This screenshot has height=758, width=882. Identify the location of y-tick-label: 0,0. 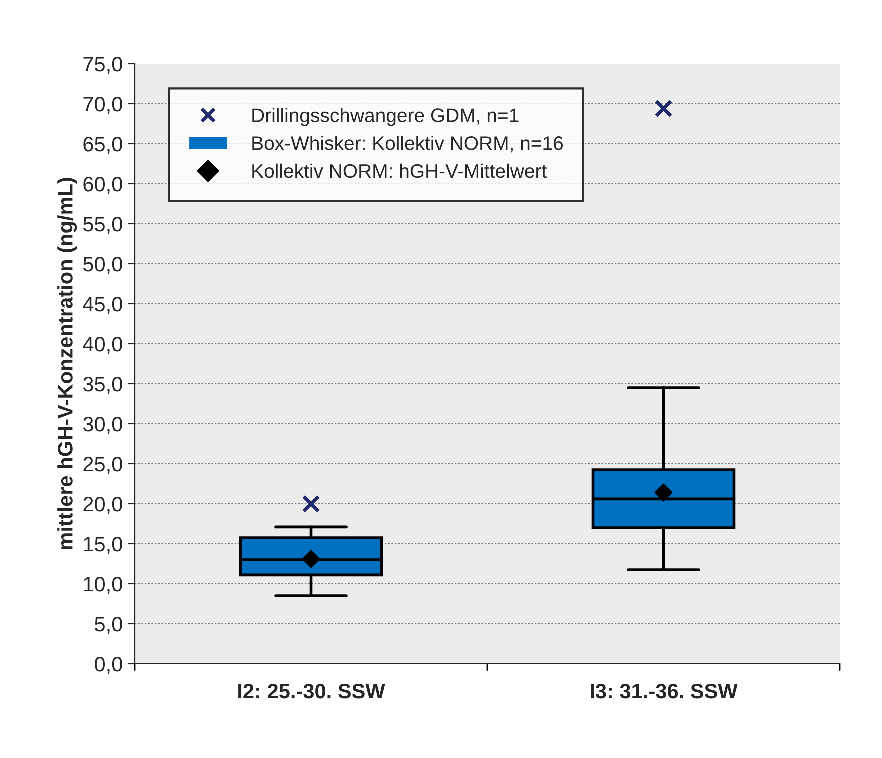
(108, 665).